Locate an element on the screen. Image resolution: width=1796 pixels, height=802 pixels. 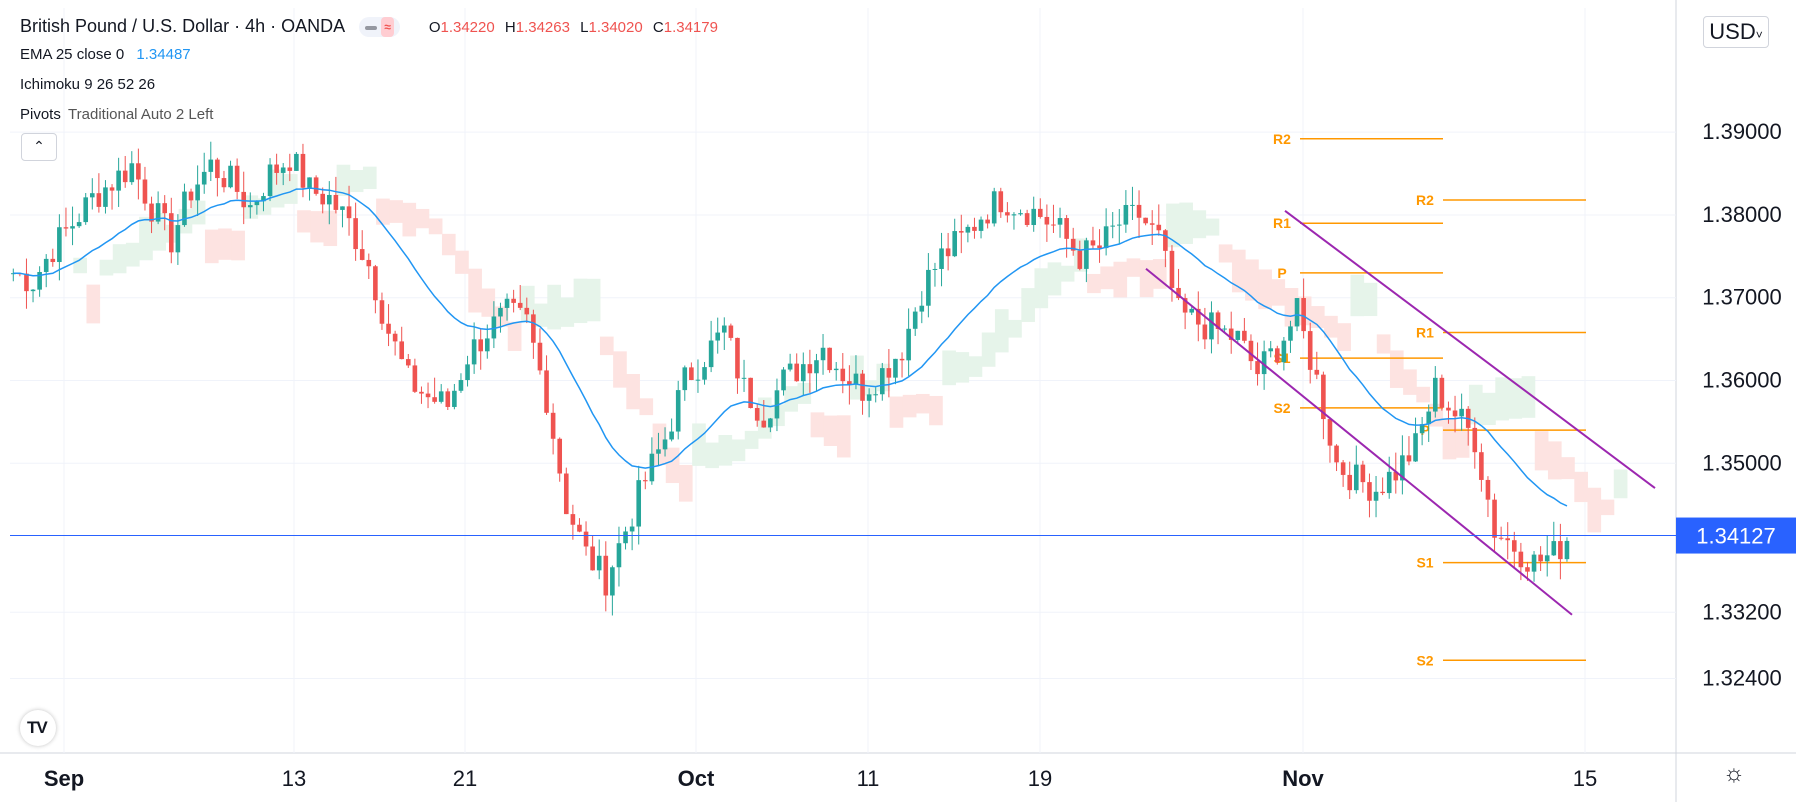
settings-icon: ☼ is located at coordinates (1734, 773).